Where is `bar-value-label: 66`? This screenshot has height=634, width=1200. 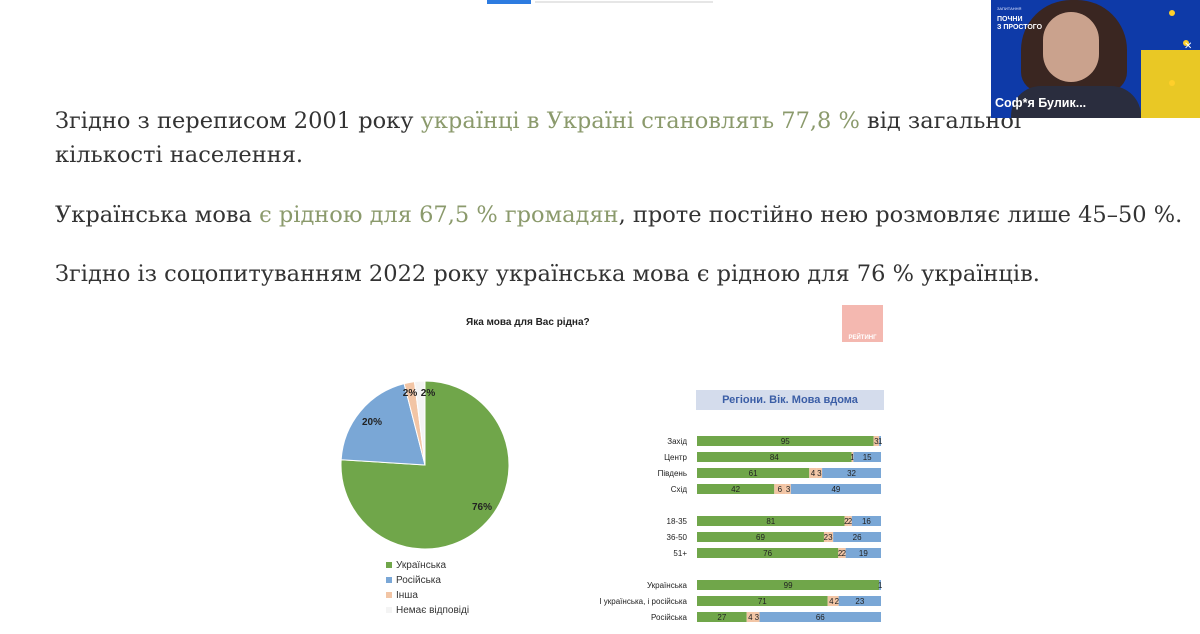 bar-value-label: 66 is located at coordinates (820, 617).